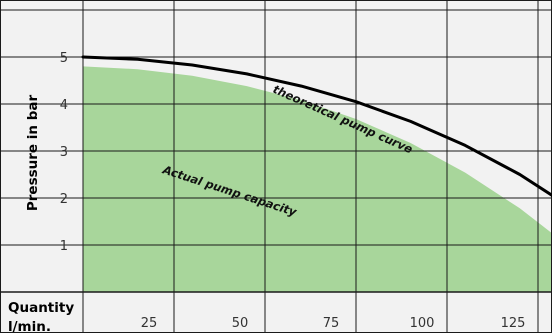  I want to click on y-tick-label: 5, so click(64, 58).